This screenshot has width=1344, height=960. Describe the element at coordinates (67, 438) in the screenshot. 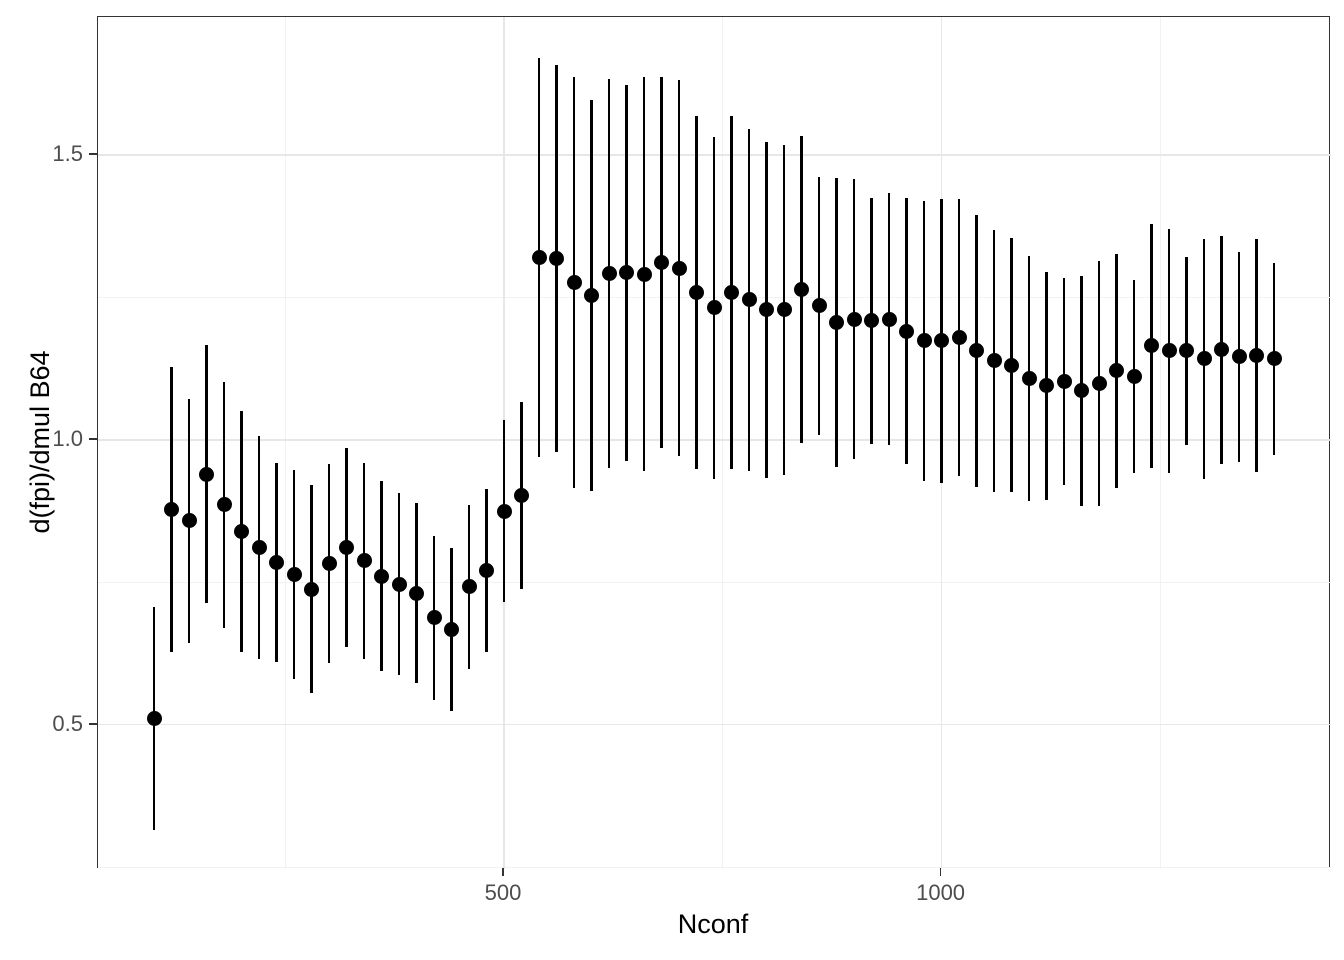

I see `y-tick-label: 1.0` at that location.